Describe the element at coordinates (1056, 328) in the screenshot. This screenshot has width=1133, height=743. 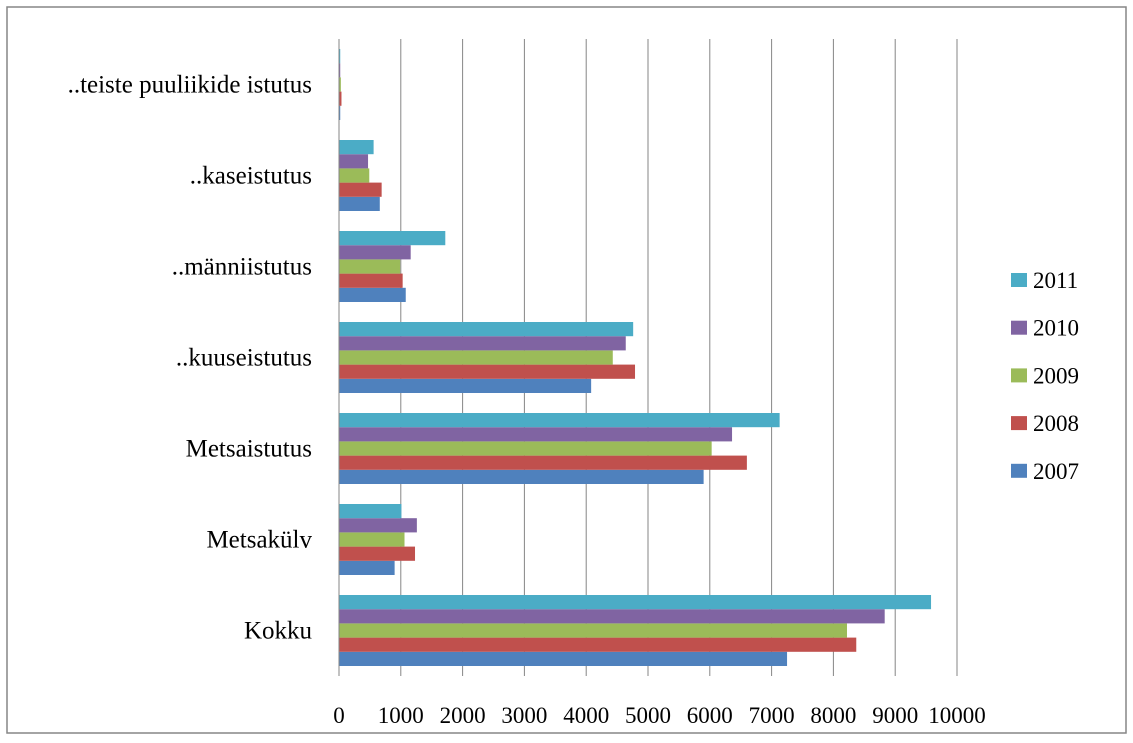
I see `legend-label: 2010` at that location.